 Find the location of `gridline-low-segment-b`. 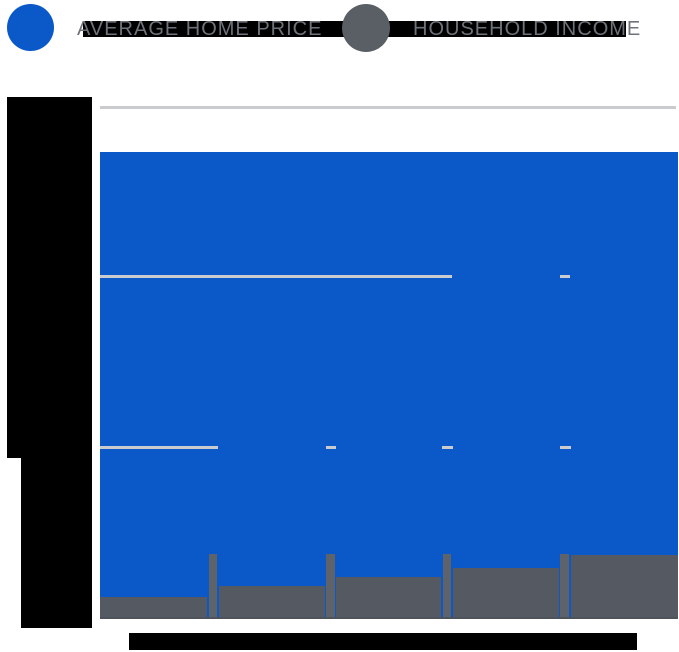

gridline-low-segment-b is located at coordinates (330, 447).